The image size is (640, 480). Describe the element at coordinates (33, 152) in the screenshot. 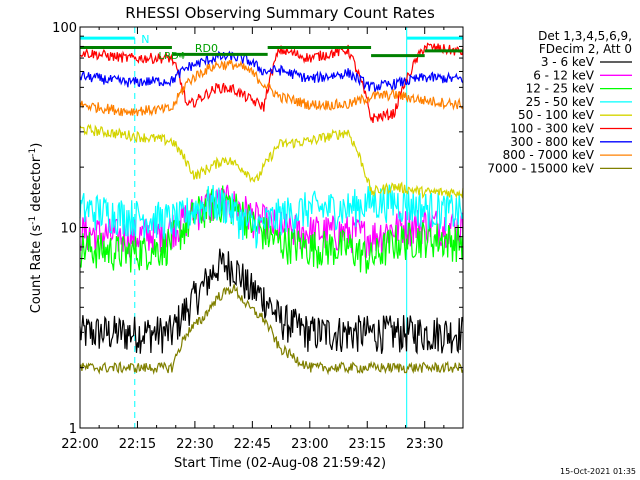

I see `y-axis-label-sup2: -1` at that location.